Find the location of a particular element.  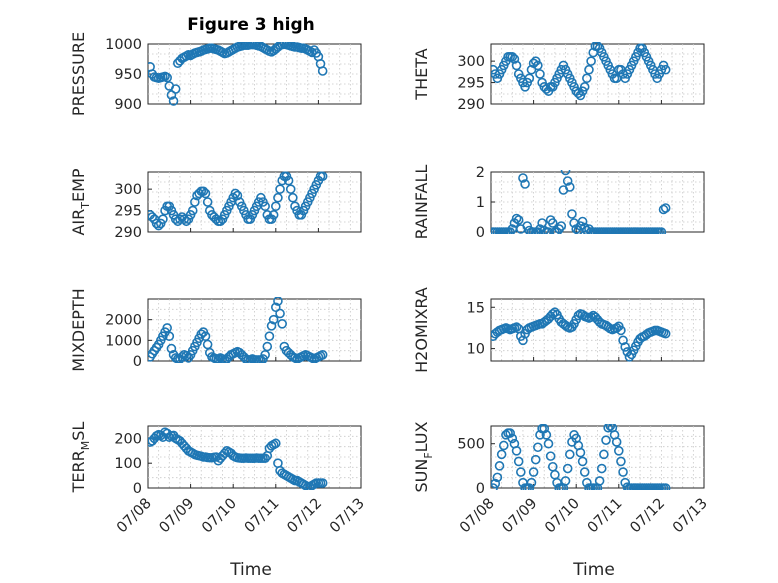

y-tick-label: 15 is located at coordinates (476, 308).